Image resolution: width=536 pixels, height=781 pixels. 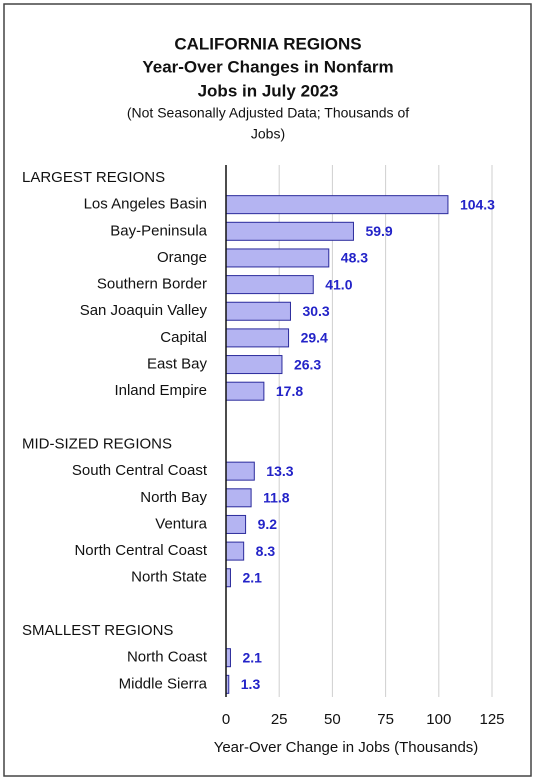 I want to click on chart-title: Year-Over Changes in Nonfarm, so click(x=267, y=66).